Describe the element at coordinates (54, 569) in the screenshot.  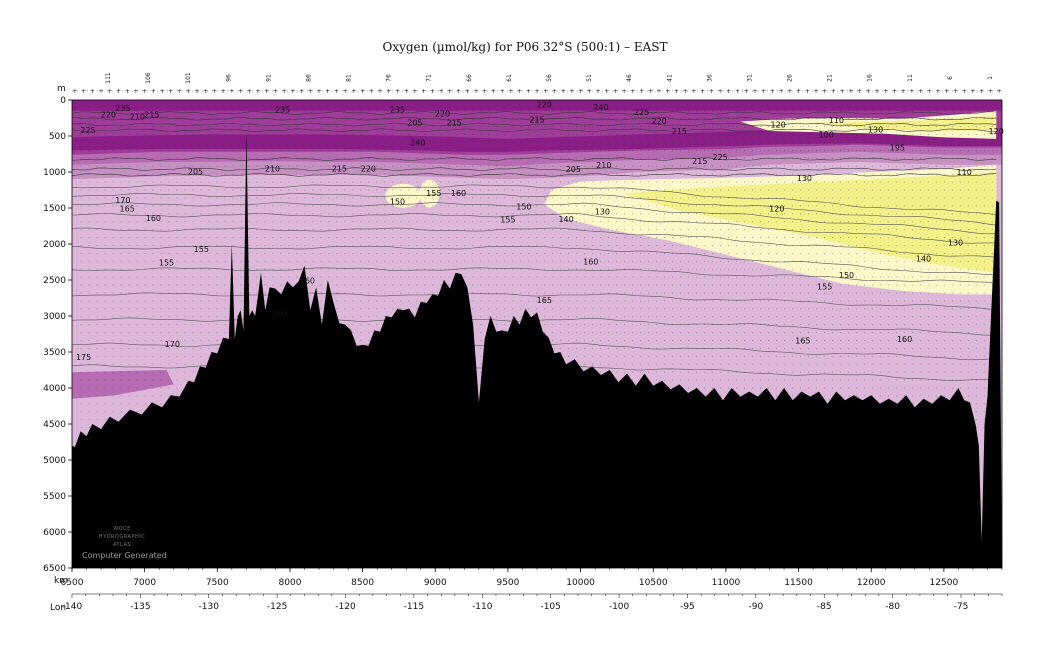
I see `y-tick-label: 6500` at that location.